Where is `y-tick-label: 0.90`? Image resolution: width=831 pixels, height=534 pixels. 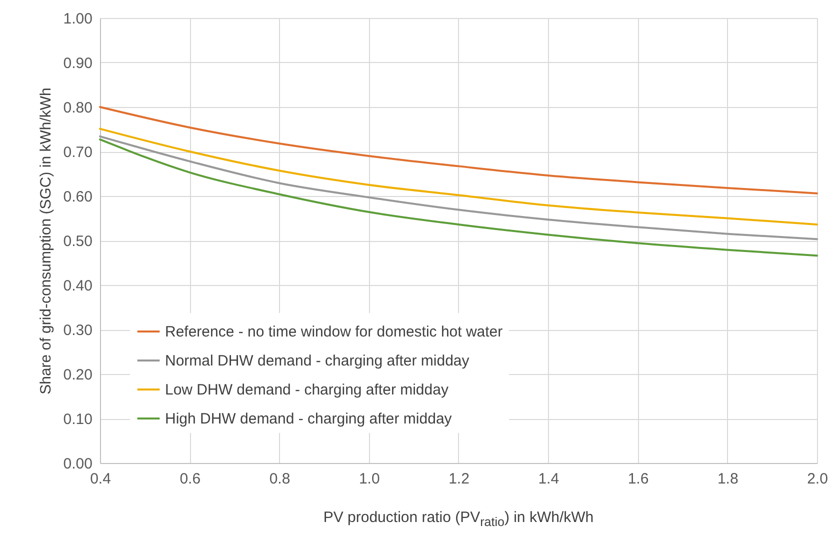
y-tick-label: 0.90 is located at coordinates (77, 63).